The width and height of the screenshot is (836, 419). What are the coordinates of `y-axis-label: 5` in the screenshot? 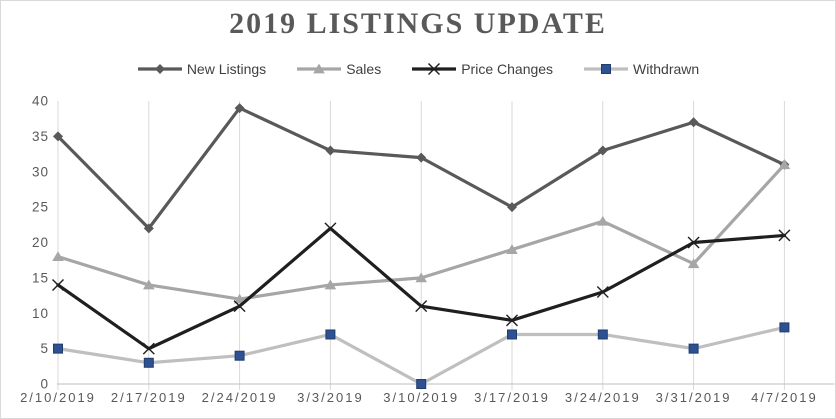 It's located at (44, 348).